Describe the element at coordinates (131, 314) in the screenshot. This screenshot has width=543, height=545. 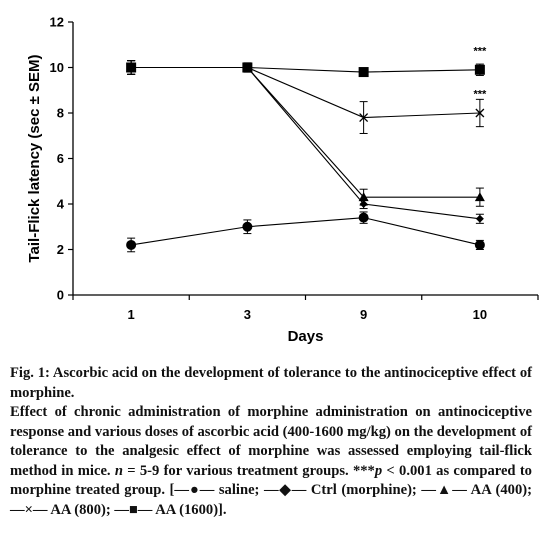
I see `x-tick-label: 1` at that location.